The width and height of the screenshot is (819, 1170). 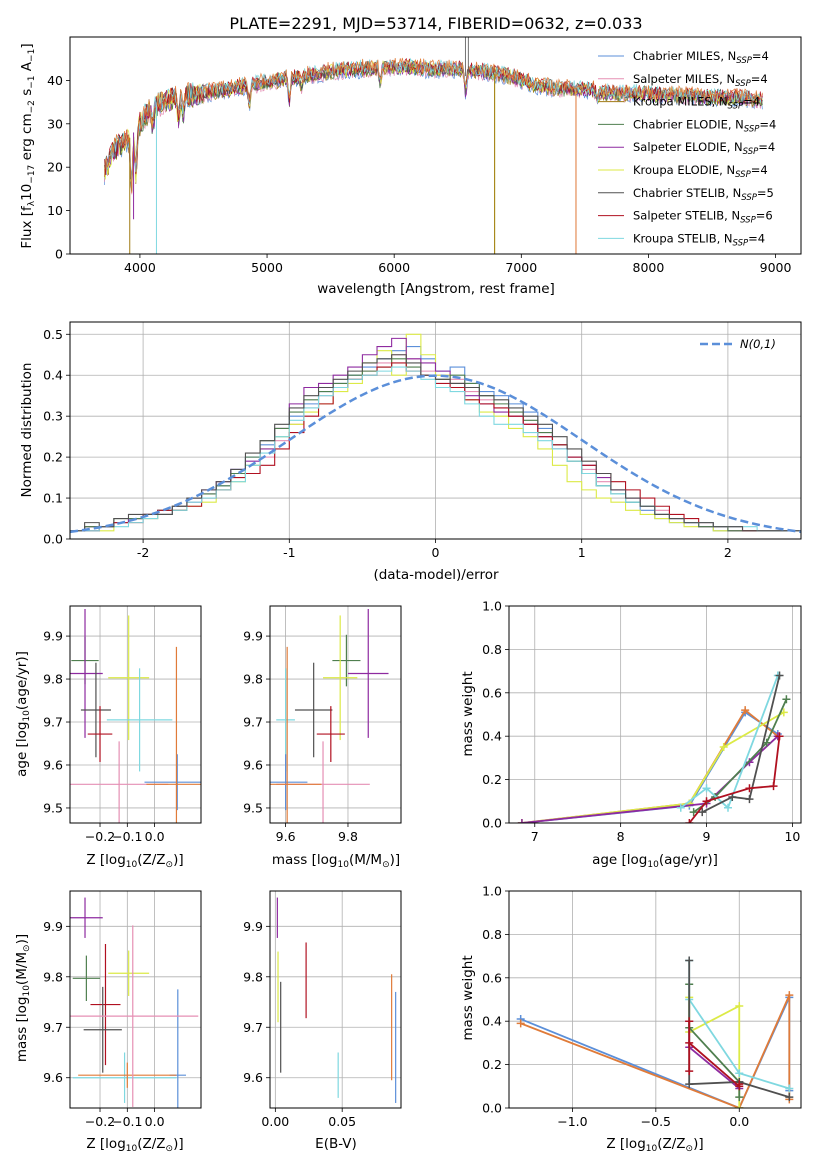 What do you see at coordinates (27, 94) in the screenshot?
I see `y-axis-label-part: s` at bounding box center [27, 94].